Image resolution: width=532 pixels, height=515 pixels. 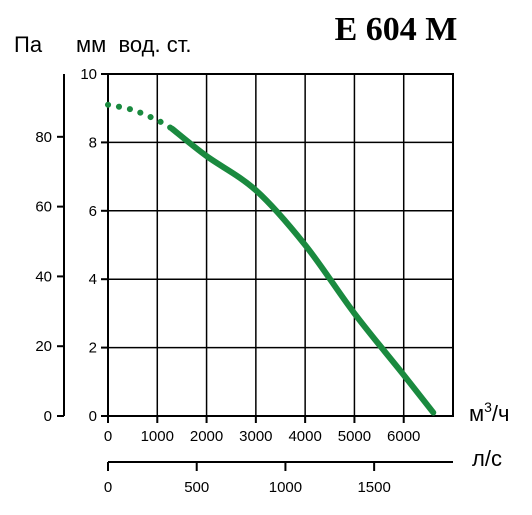 I want to click on ls-tick-label: 1000, so click(x=285, y=487).